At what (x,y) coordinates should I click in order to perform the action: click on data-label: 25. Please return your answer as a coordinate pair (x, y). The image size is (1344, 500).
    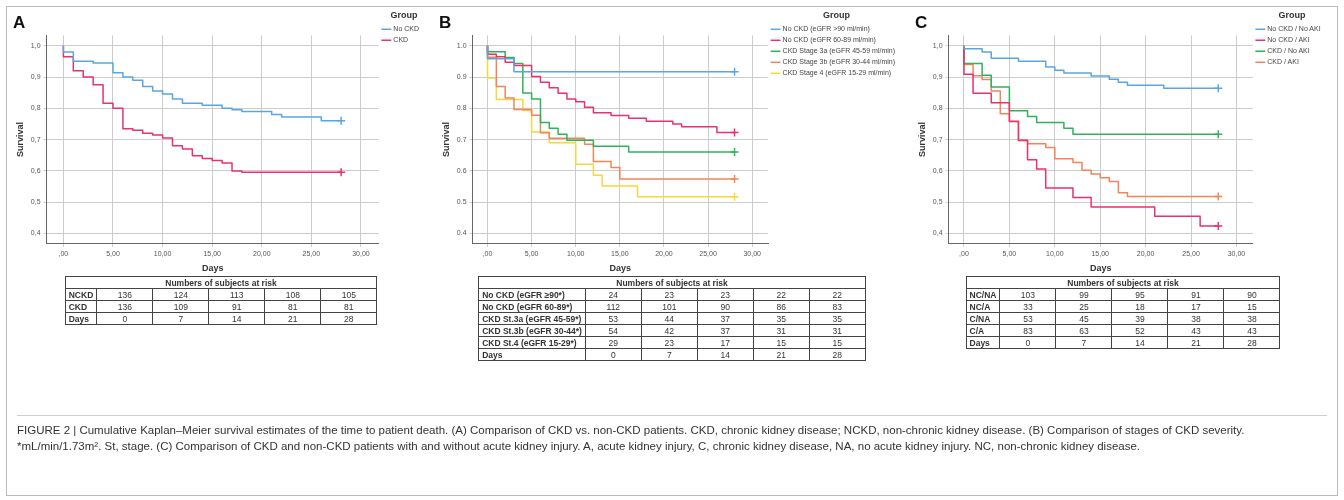
    Looking at the image, I should click on (1083, 306).